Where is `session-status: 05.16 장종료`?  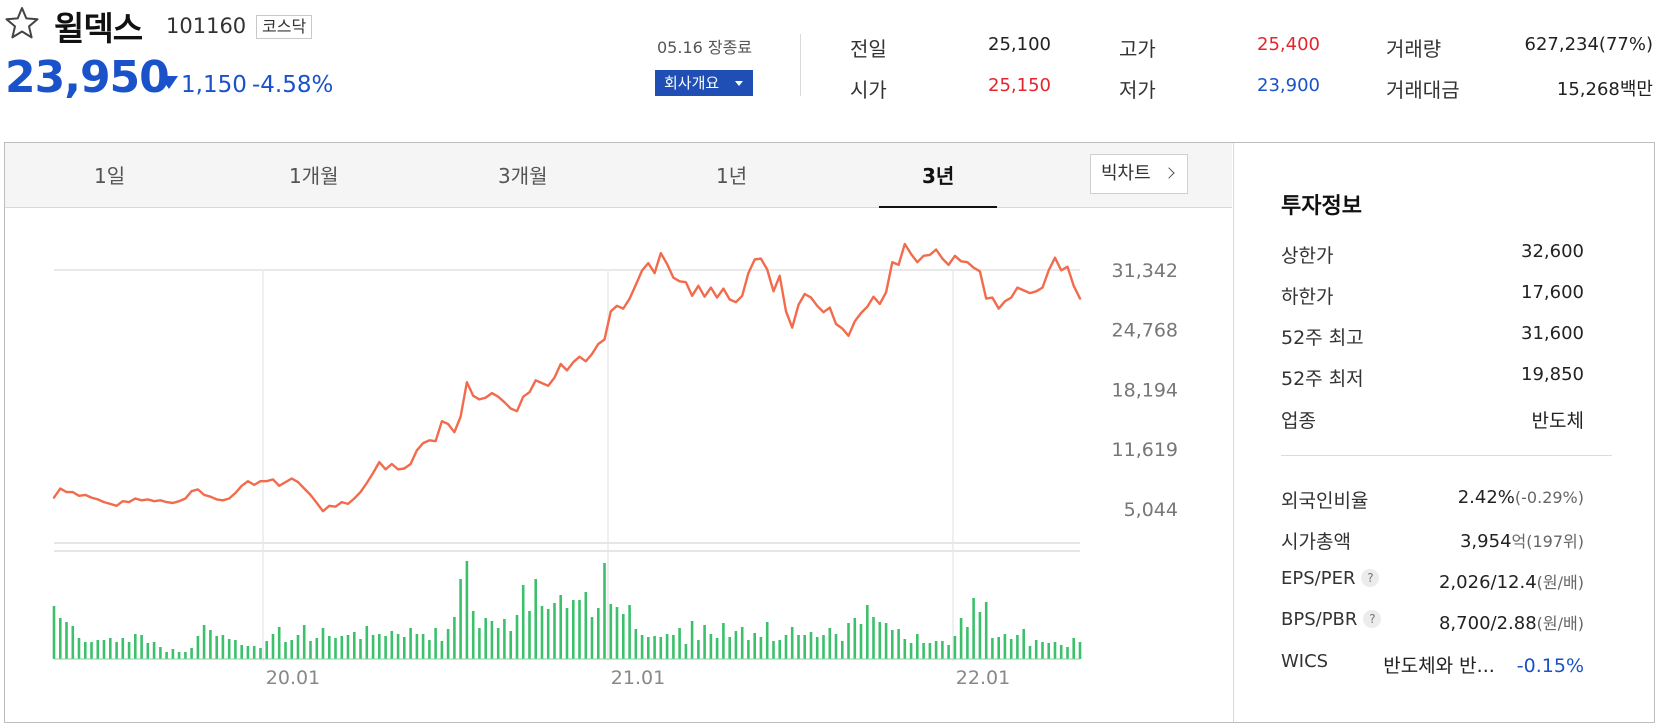 session-status: 05.16 장종료 is located at coordinates (705, 47).